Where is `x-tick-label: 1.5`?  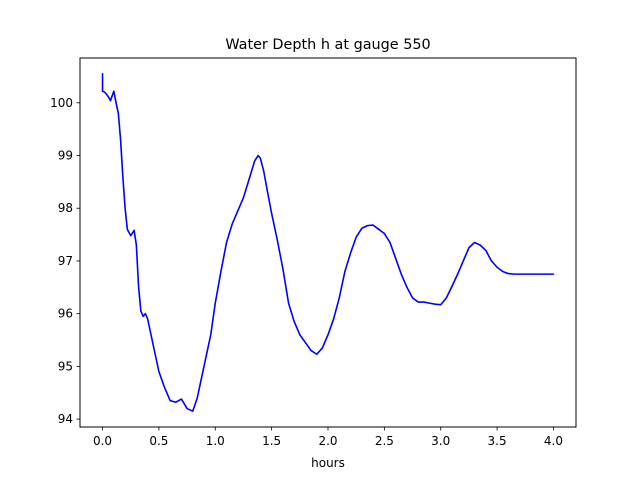 x-tick-label: 1.5 is located at coordinates (271, 441).